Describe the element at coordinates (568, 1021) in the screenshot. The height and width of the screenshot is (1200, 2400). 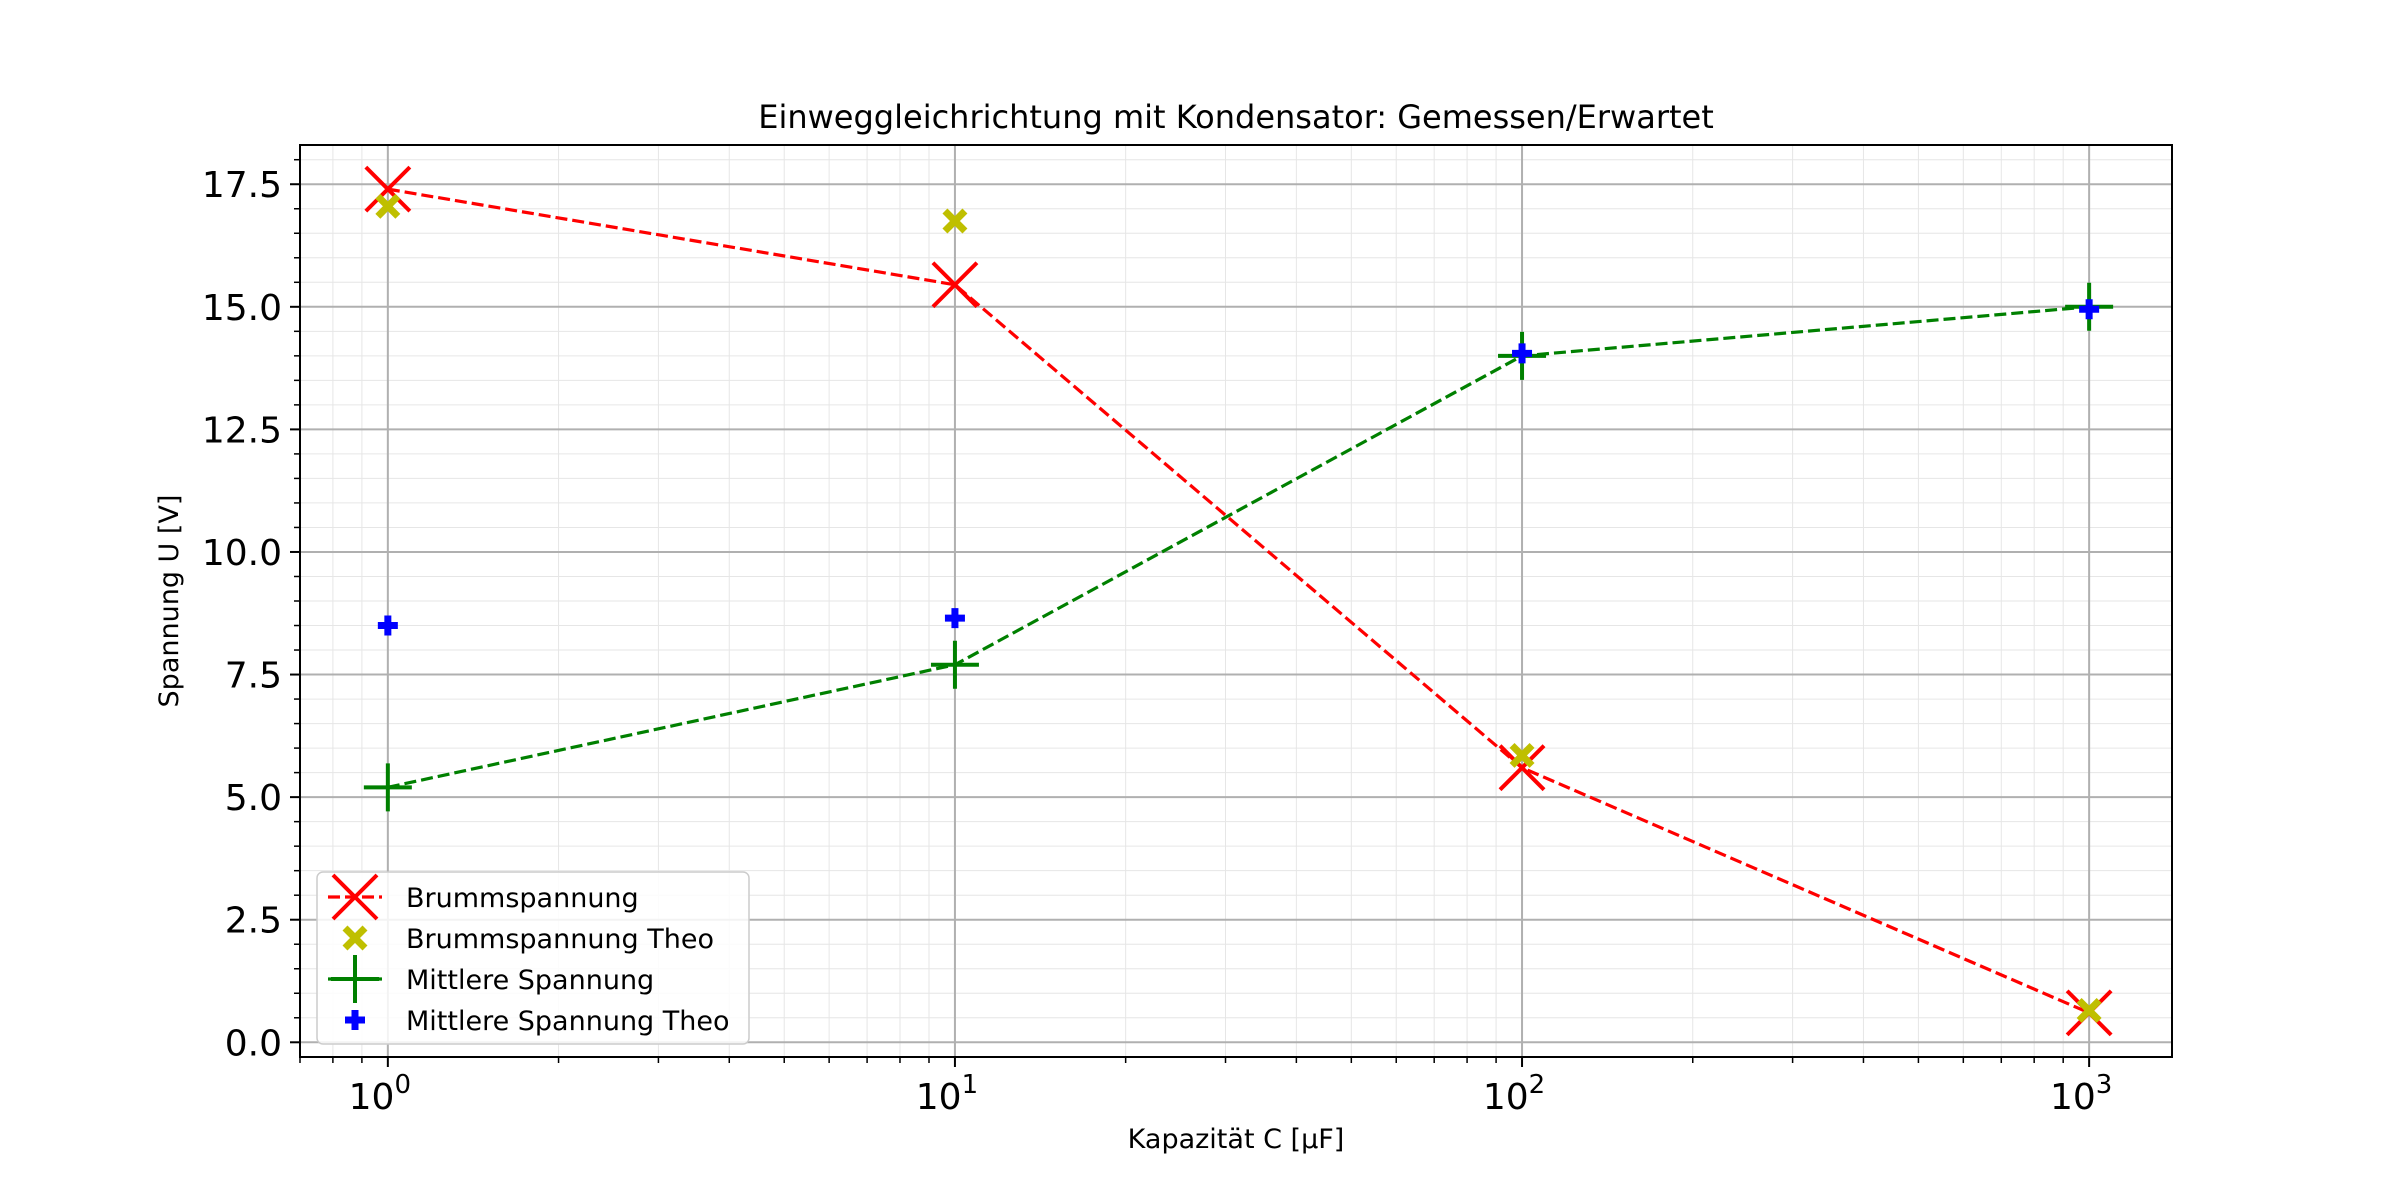
I see `legend-label-mittlere-spannung-theo: Mittlere Spannung Theo` at that location.